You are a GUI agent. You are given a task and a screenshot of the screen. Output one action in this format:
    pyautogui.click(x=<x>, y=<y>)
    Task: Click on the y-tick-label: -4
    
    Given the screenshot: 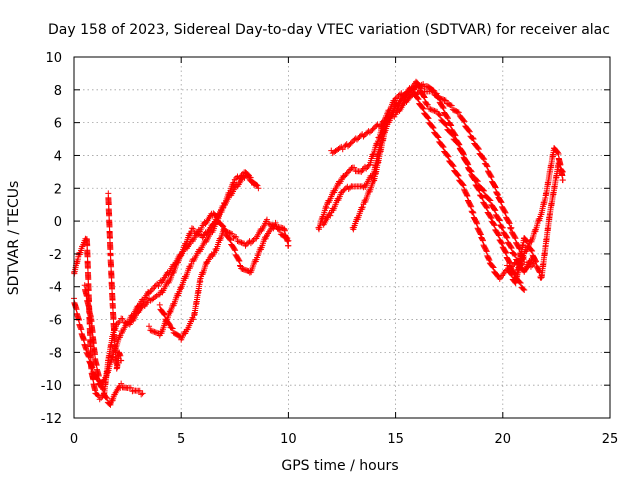 What is the action you would take?
    pyautogui.click(x=55, y=288)
    